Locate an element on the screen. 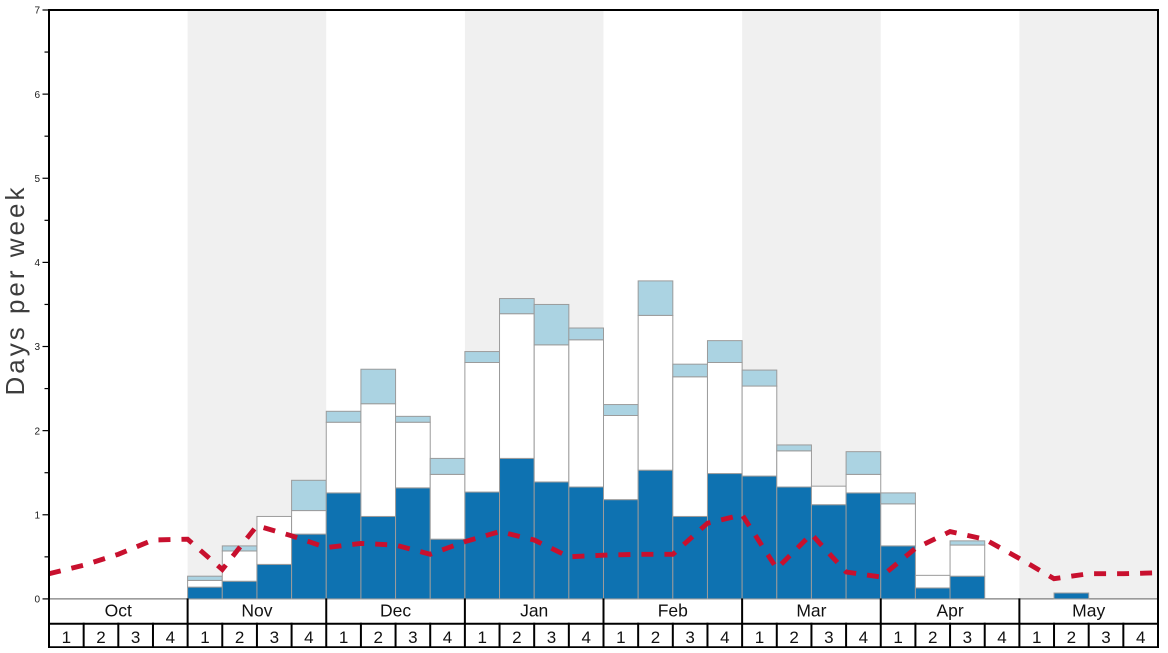 The height and width of the screenshot is (653, 1168). svg-text: 7 is located at coordinates (37, 11).